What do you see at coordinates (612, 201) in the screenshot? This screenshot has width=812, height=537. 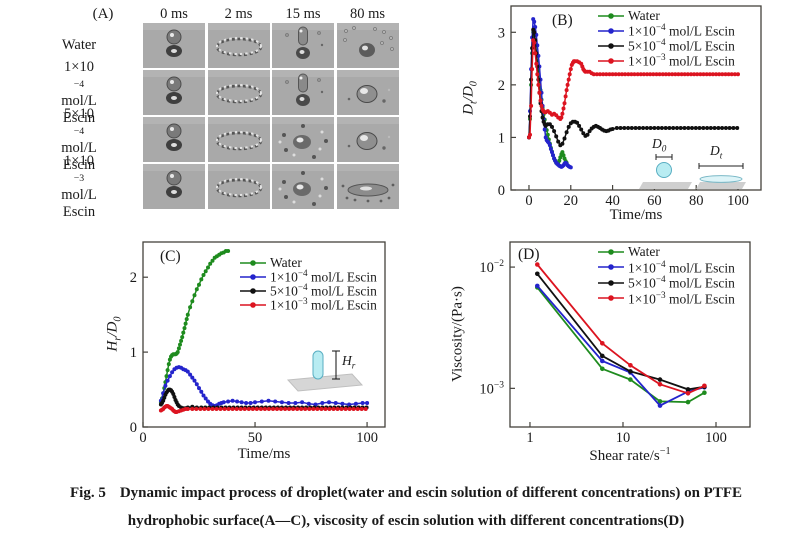 I see `x-tick-label: 40` at bounding box center [612, 201].